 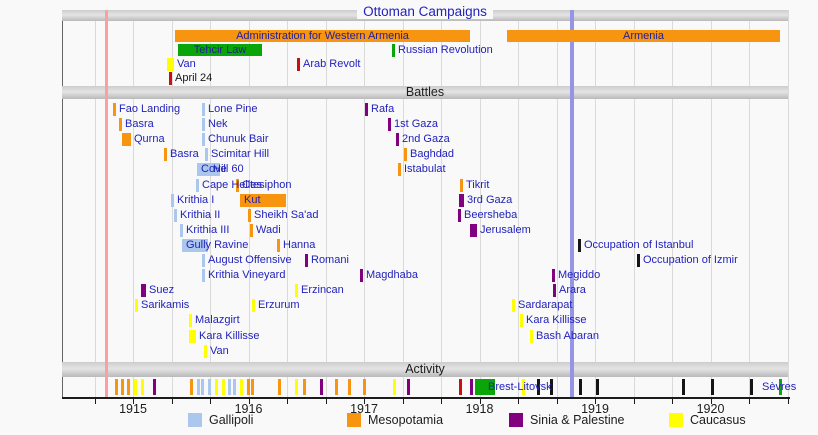 I want to click on battle-label: Qurna, so click(x=149, y=139).